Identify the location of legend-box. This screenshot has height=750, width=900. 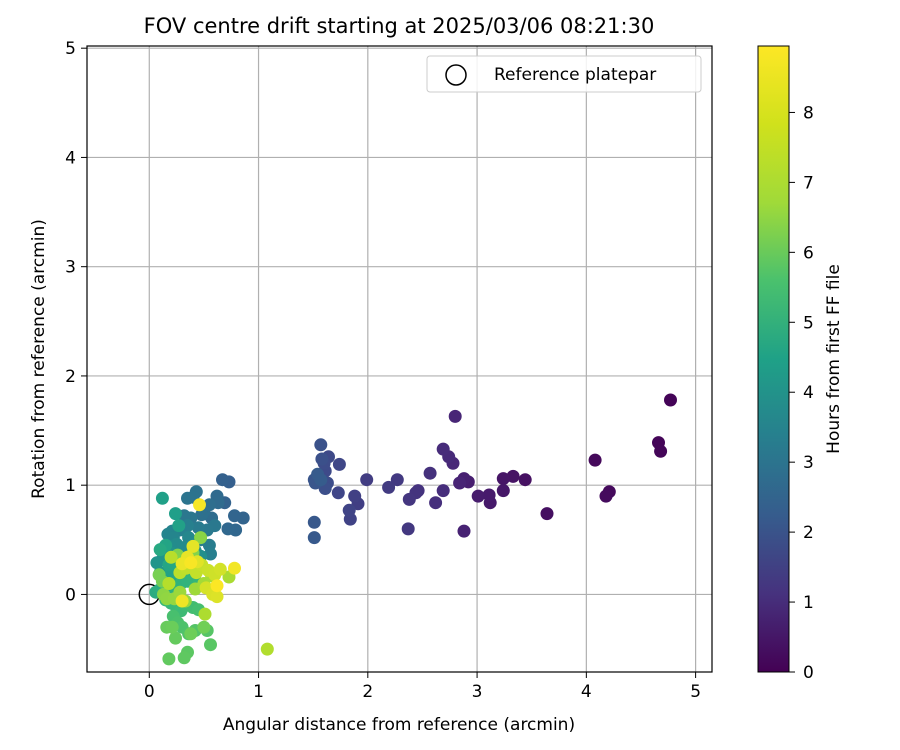
(564, 74).